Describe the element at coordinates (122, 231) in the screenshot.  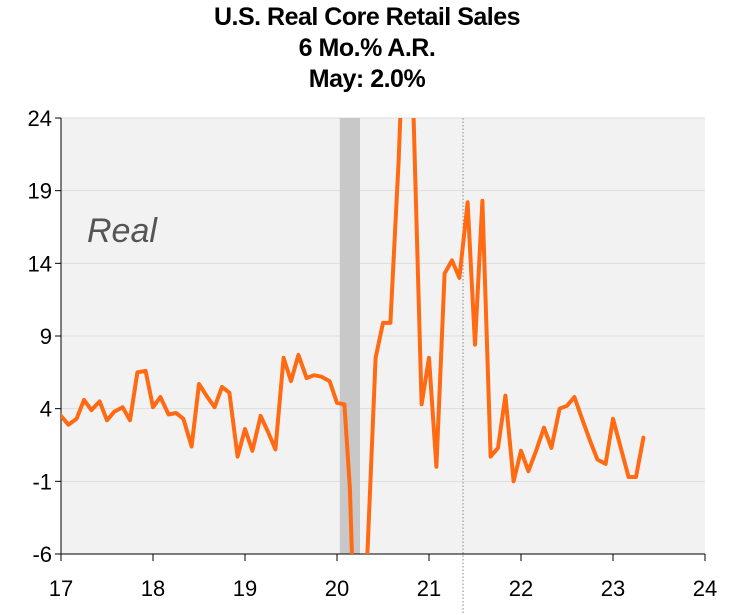
I see `series-annotation: Real` at that location.